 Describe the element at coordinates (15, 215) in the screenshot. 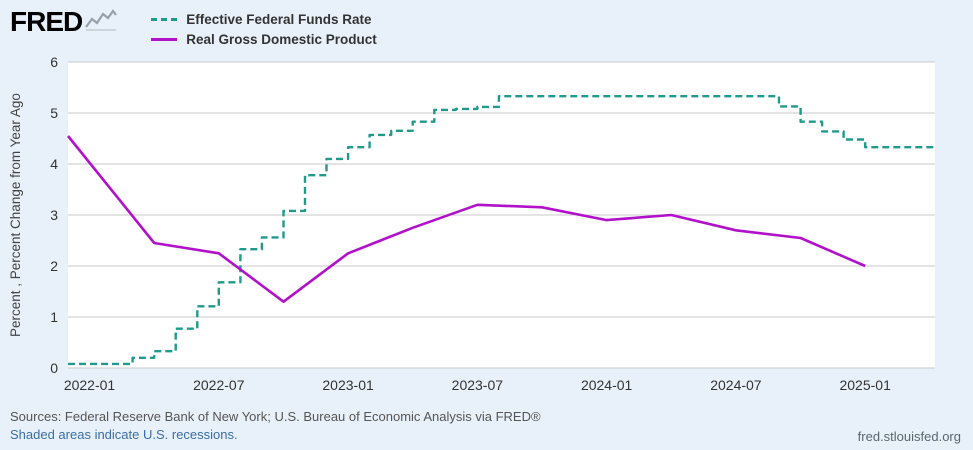

I see `y-axis-title: Percent , Percent Change from Year Ago` at that location.